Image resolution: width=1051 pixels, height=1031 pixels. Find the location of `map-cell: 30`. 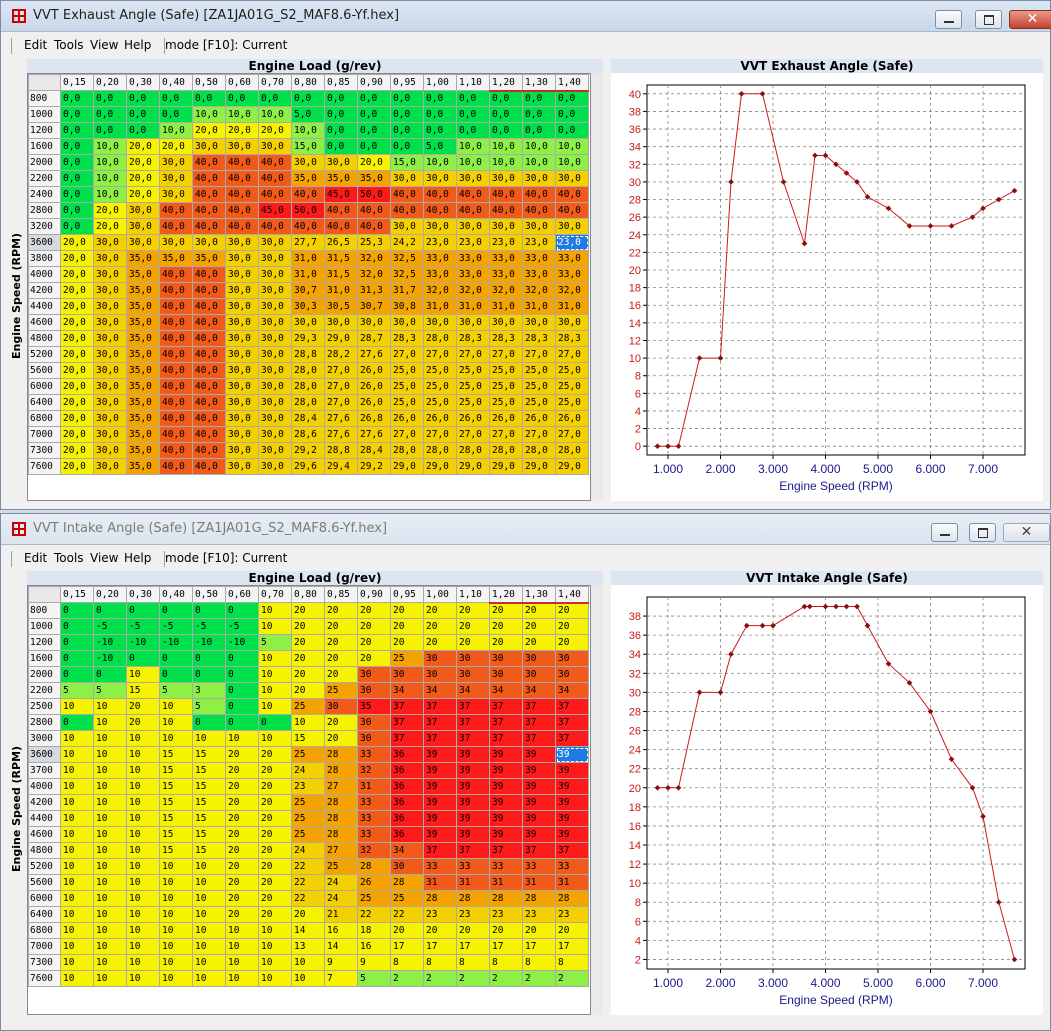

map-cell: 30 is located at coordinates (572, 658).